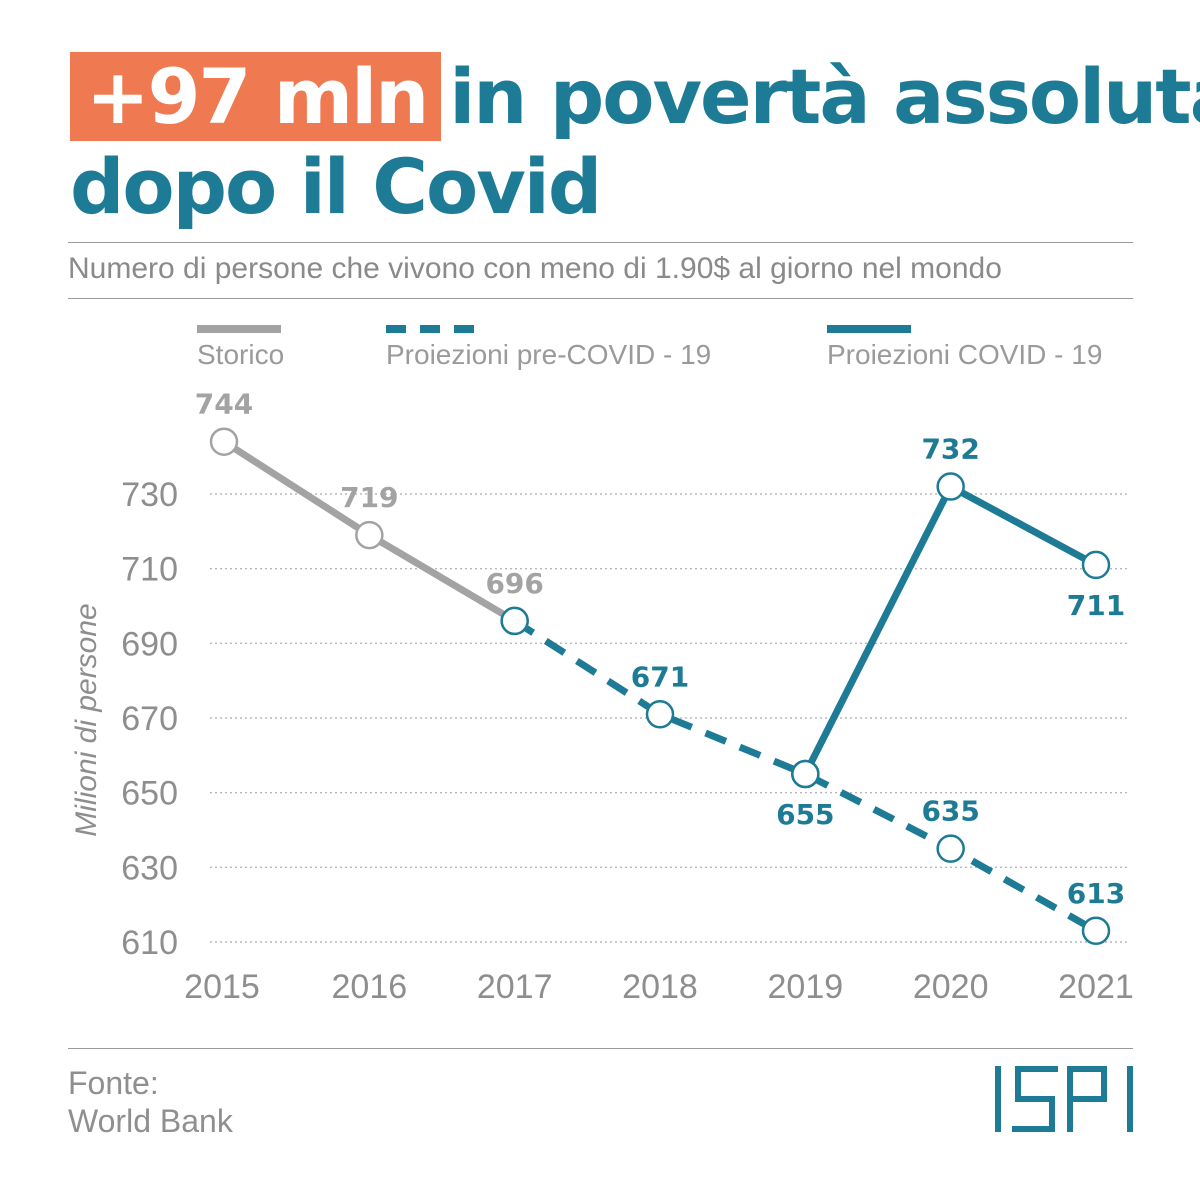 The width and height of the screenshot is (1200, 1200). Describe the element at coordinates (149, 943) in the screenshot. I see `y-tick-label-610: 610` at that location.